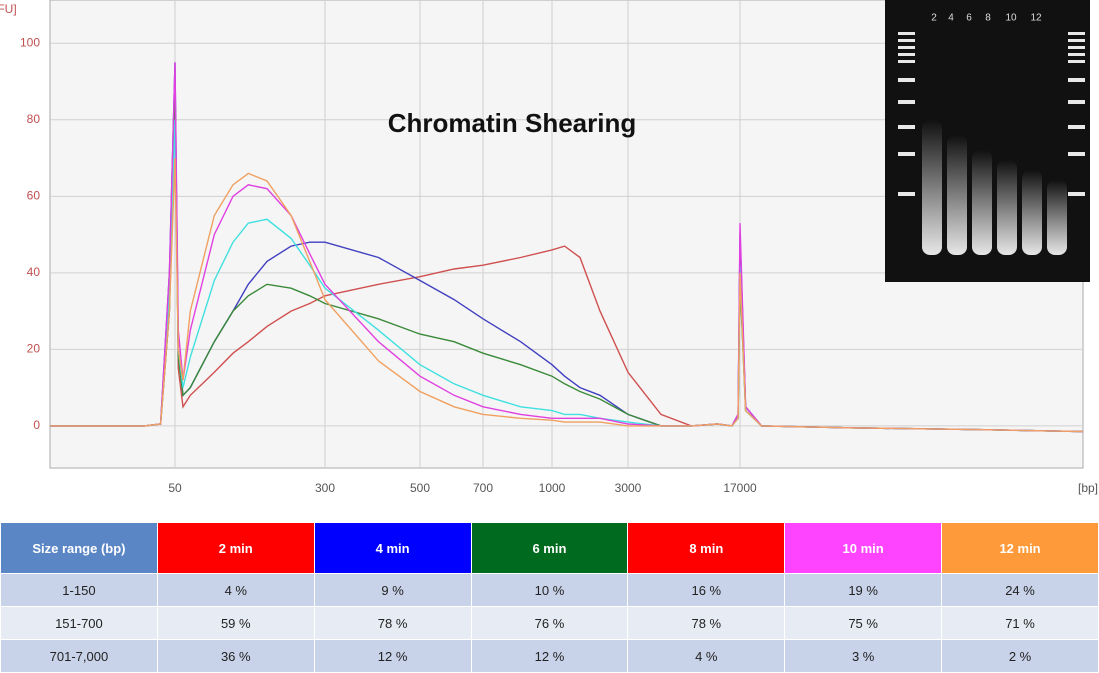 Image resolution: width=1099 pixels, height=673 pixels. I want to click on x-tick-label: 700, so click(483, 488).